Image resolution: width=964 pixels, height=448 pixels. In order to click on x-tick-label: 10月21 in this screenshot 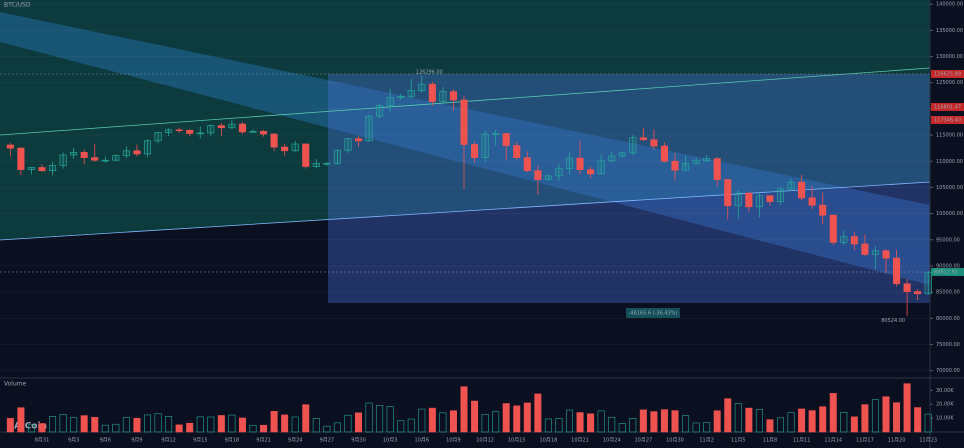, I will do `click(580, 441)`.